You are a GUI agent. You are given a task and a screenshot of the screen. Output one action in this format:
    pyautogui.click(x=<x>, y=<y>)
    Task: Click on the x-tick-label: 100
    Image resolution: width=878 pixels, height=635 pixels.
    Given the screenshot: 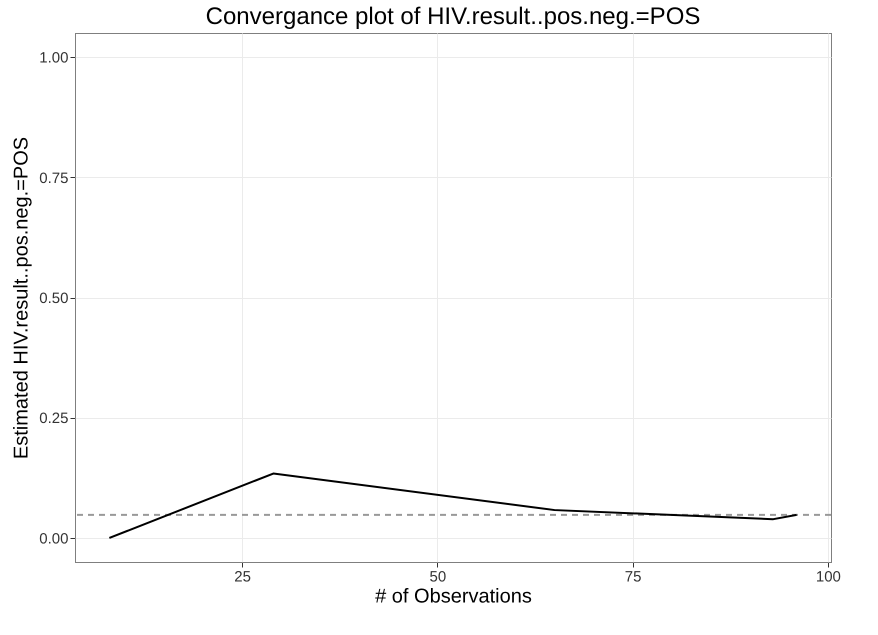 What is the action you would take?
    pyautogui.click(x=828, y=577)
    